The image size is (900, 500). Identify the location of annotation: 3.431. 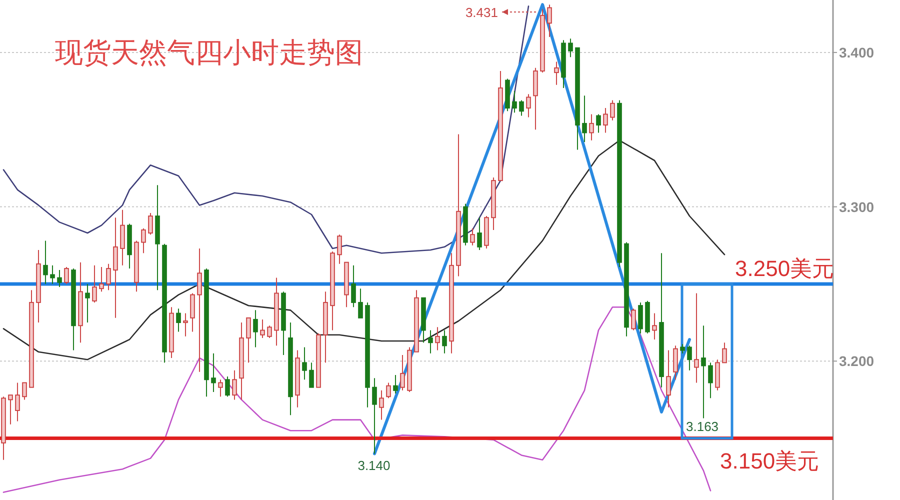
(481, 12).